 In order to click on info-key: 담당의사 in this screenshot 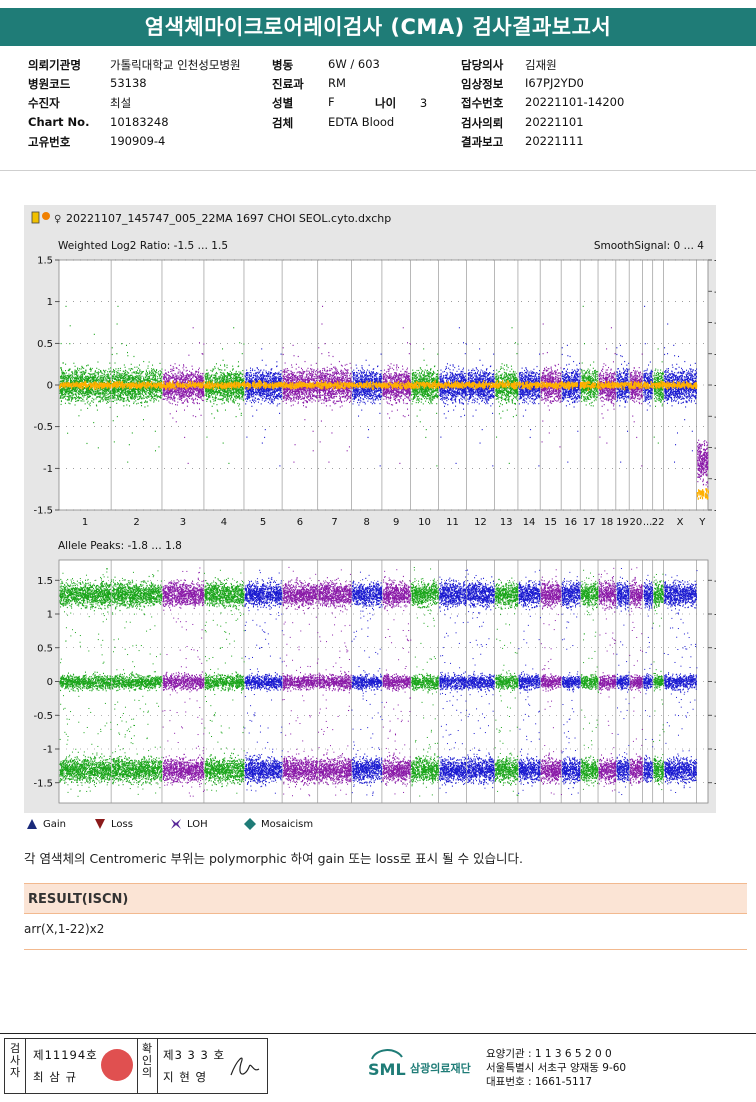, I will do `click(482, 65)`.